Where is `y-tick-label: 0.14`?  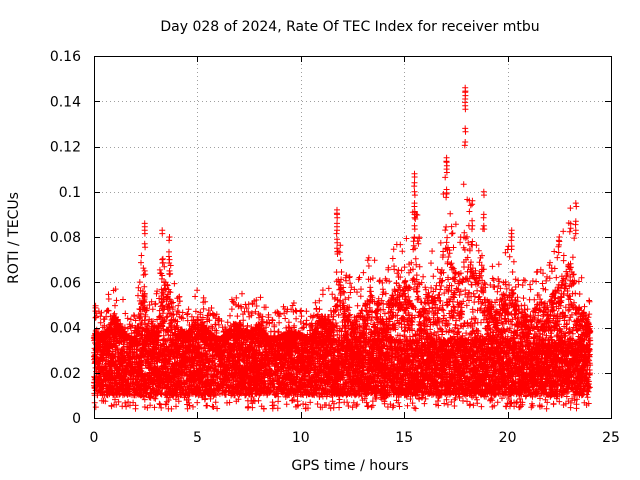 y-tick-label: 0.14 is located at coordinates (65, 102).